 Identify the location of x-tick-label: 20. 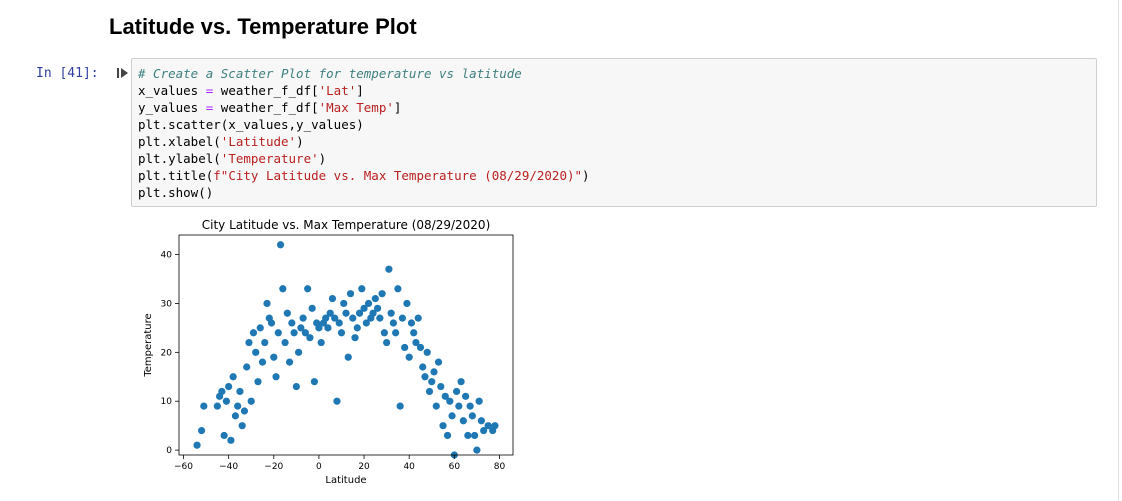
(364, 467).